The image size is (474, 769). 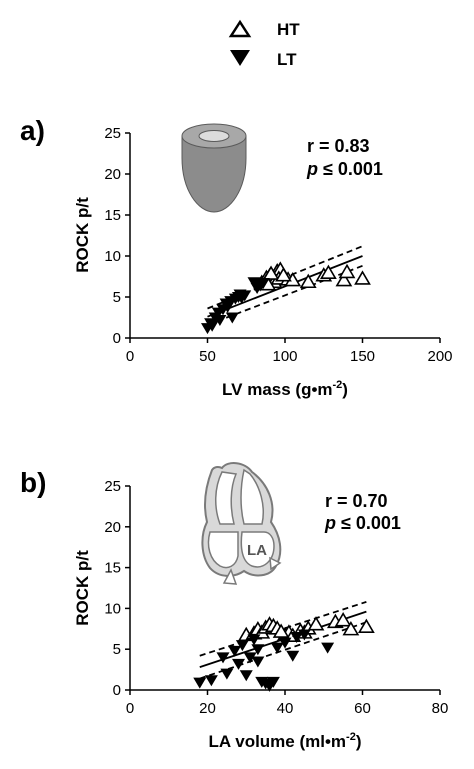 What do you see at coordinates (338, 146) in the screenshot?
I see `stat-r-a: r = 0.83` at bounding box center [338, 146].